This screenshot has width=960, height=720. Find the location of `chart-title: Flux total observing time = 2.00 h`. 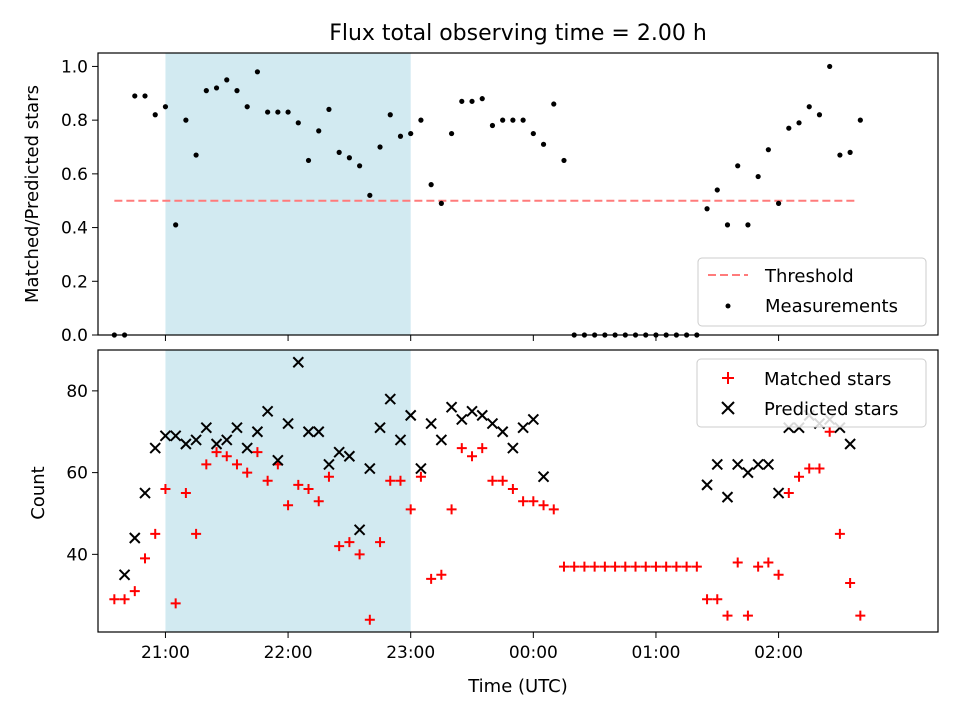

chart-title: Flux total observing time = 2.00 h is located at coordinates (518, 33).